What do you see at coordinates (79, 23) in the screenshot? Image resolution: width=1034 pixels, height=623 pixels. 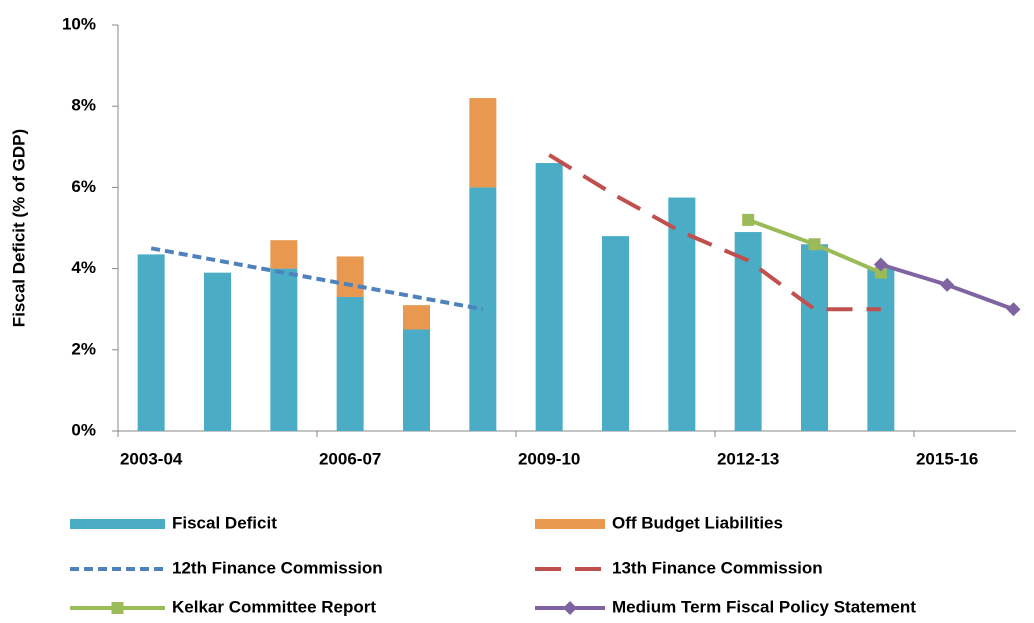 I see `y-tick-label: 10%` at bounding box center [79, 23].